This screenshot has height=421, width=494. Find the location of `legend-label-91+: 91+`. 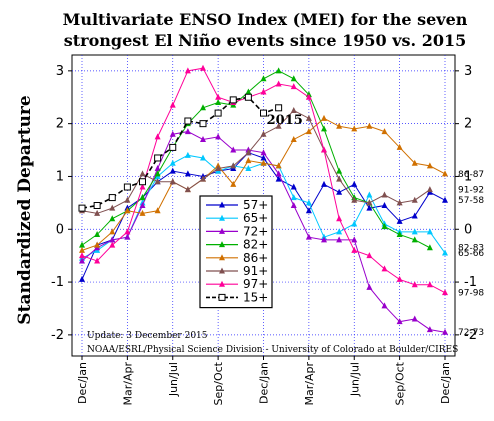

legend-label-91+: 91+ is located at coordinates (255, 271).